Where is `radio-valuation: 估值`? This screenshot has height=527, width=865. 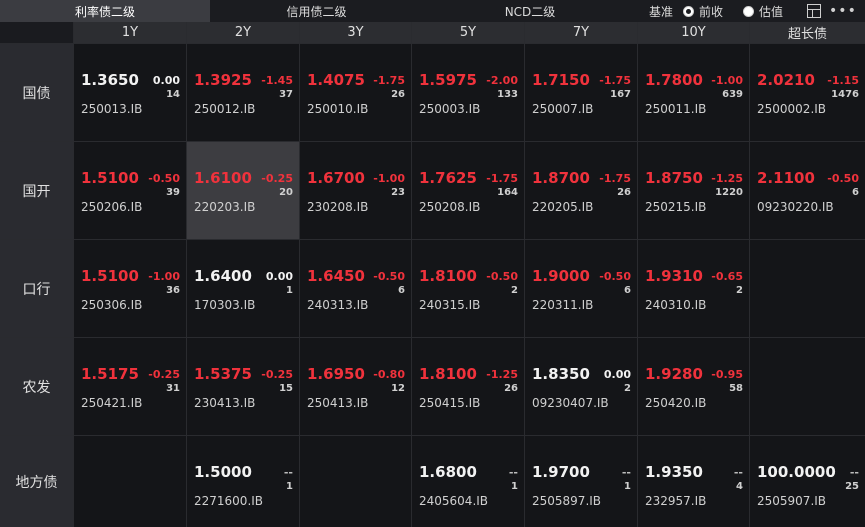
radio-valuation: 估值 is located at coordinates (763, 11).